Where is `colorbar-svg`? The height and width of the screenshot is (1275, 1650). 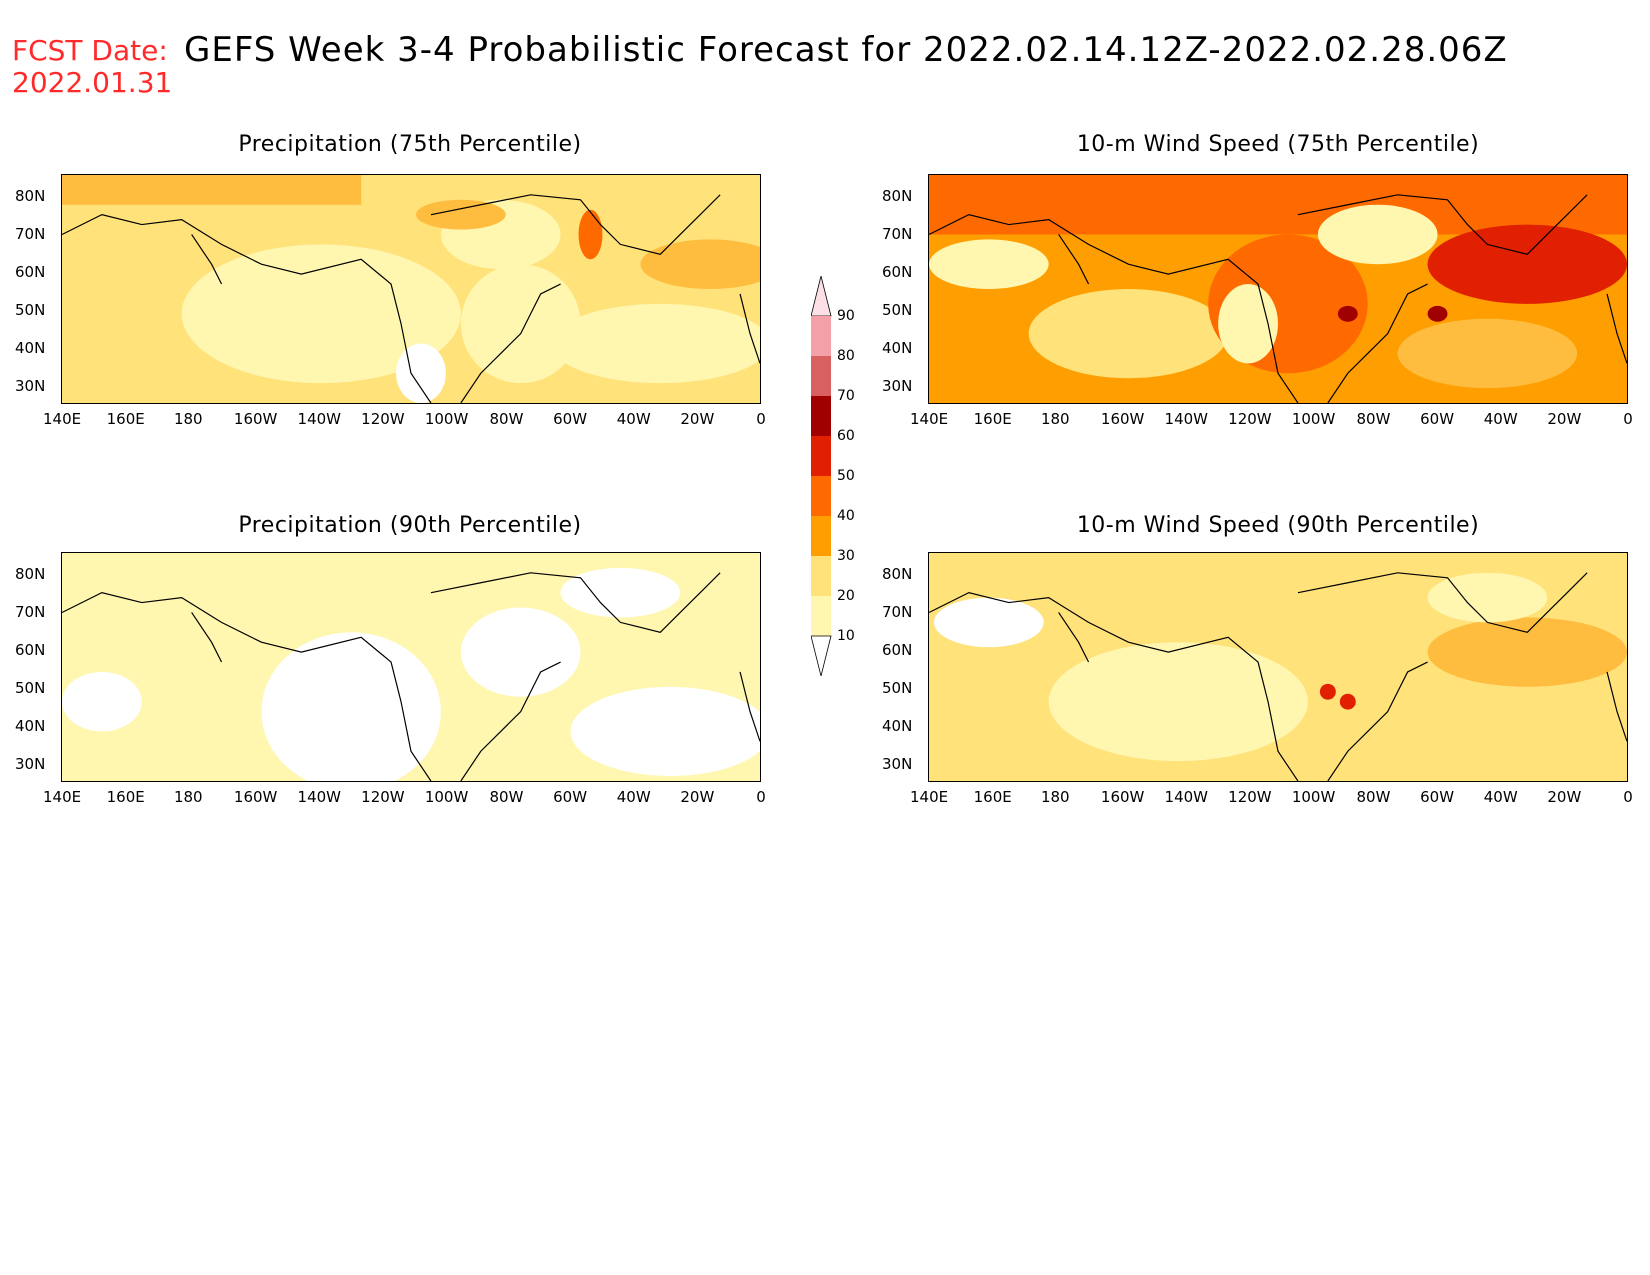 colorbar-svg is located at coordinates (821, 476).